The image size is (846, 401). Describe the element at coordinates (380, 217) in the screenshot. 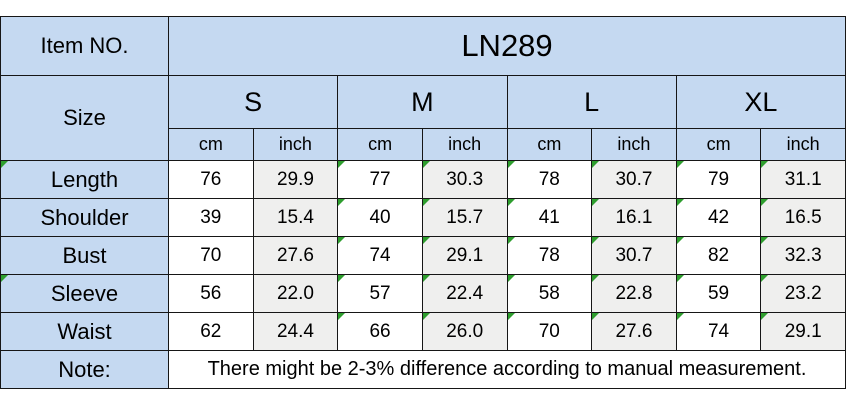

I see `value-cell: 40` at that location.